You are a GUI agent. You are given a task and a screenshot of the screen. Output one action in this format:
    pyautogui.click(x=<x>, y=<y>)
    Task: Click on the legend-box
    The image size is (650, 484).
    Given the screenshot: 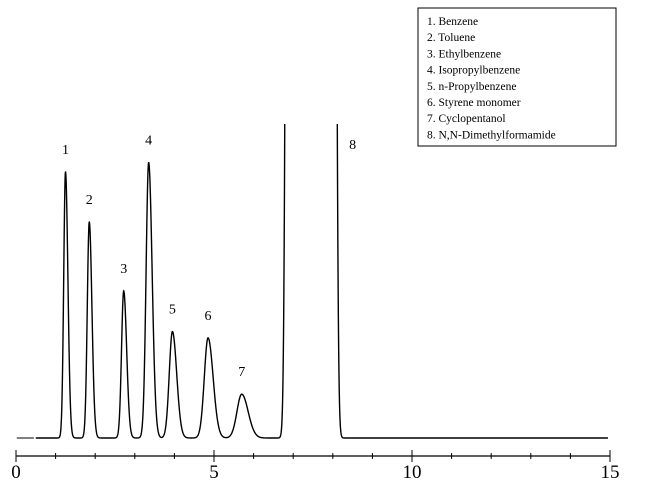 What is the action you would take?
    pyautogui.click(x=517, y=77)
    